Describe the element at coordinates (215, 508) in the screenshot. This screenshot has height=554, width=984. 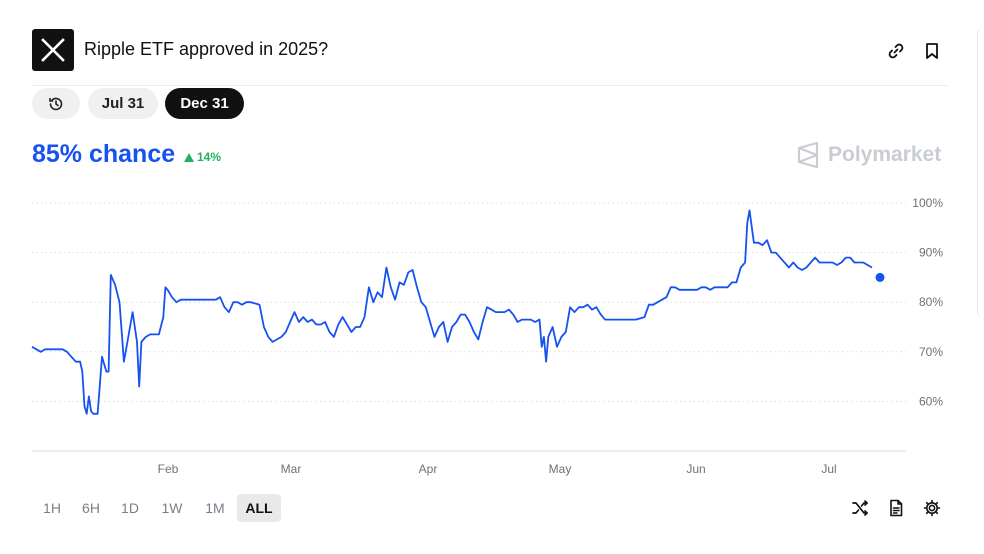
I see `range-1m: 1M` at that location.